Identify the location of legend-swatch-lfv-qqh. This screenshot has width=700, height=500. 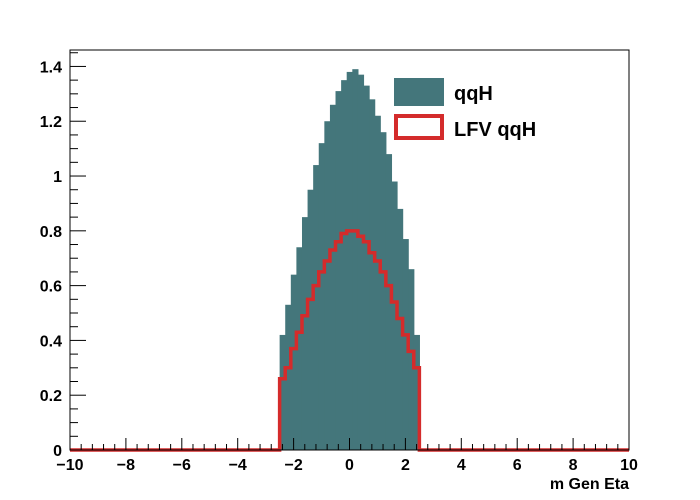
(419, 127).